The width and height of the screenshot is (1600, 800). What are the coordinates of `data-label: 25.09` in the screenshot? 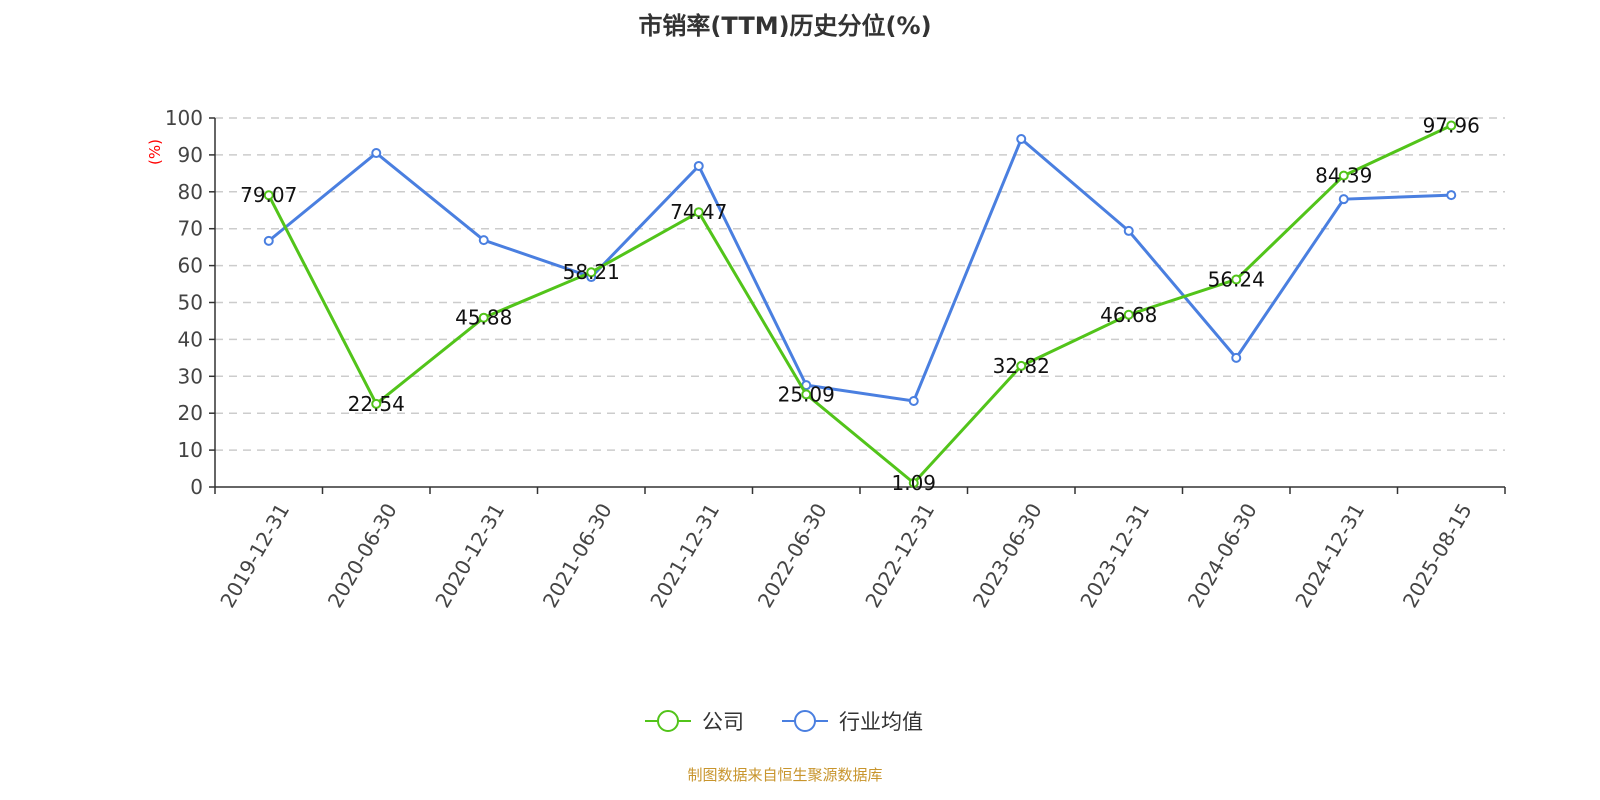 It's located at (806, 394).